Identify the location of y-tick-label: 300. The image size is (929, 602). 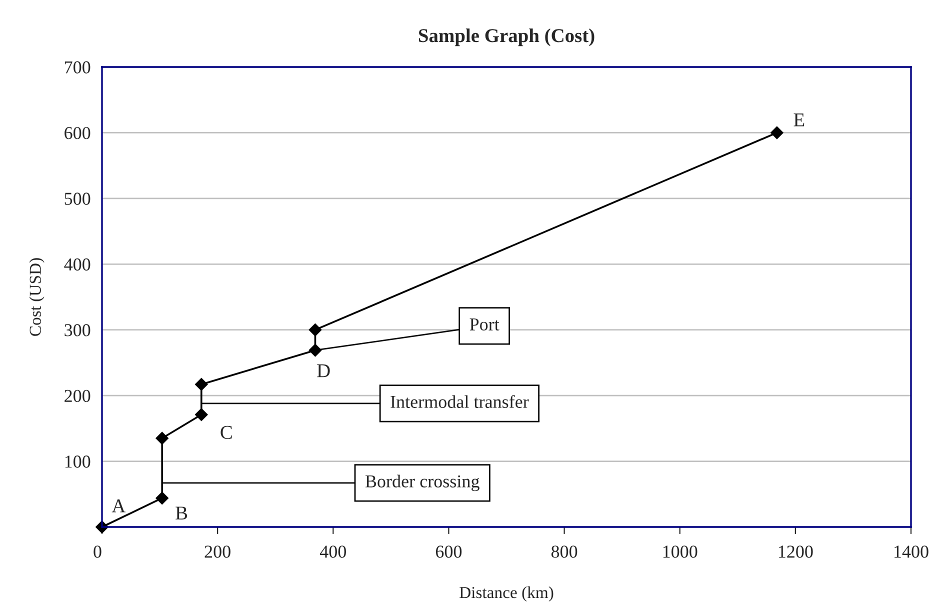
(77, 330).